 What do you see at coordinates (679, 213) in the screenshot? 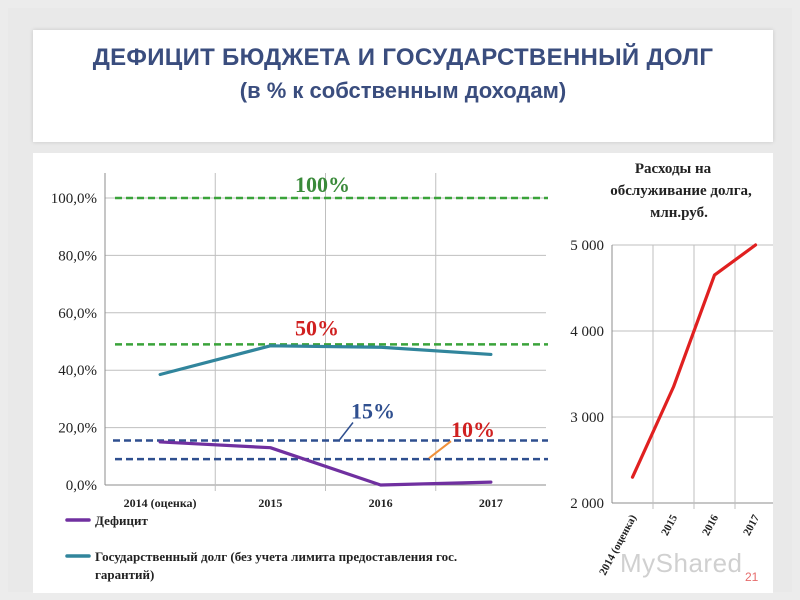
I see `chart-title: млн.руб.` at bounding box center [679, 213].